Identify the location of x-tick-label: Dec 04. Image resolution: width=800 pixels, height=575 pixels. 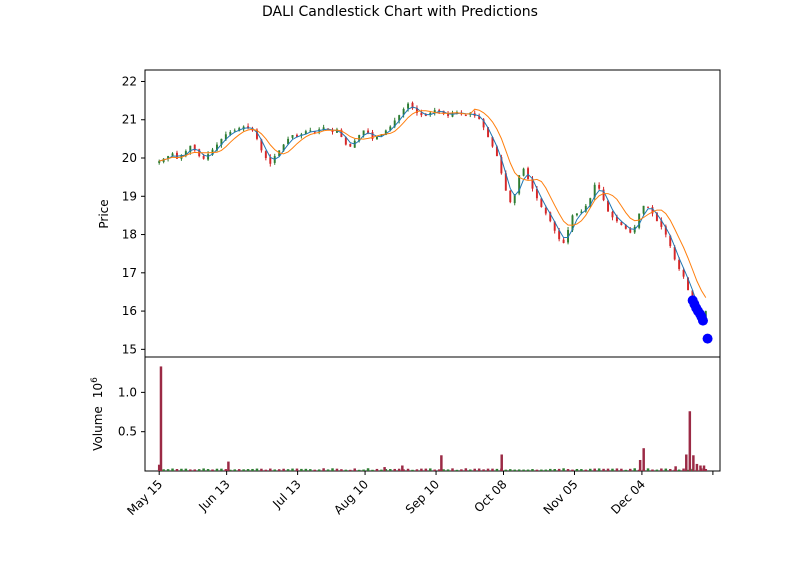
(628, 497).